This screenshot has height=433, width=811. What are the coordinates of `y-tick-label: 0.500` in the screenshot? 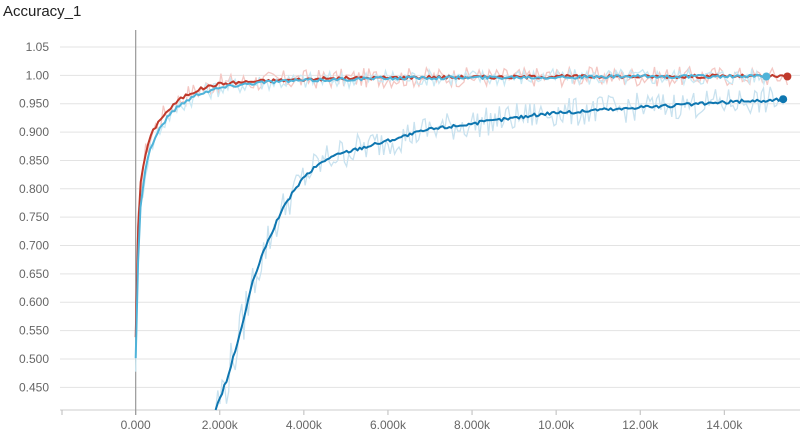 It's located at (34, 359).